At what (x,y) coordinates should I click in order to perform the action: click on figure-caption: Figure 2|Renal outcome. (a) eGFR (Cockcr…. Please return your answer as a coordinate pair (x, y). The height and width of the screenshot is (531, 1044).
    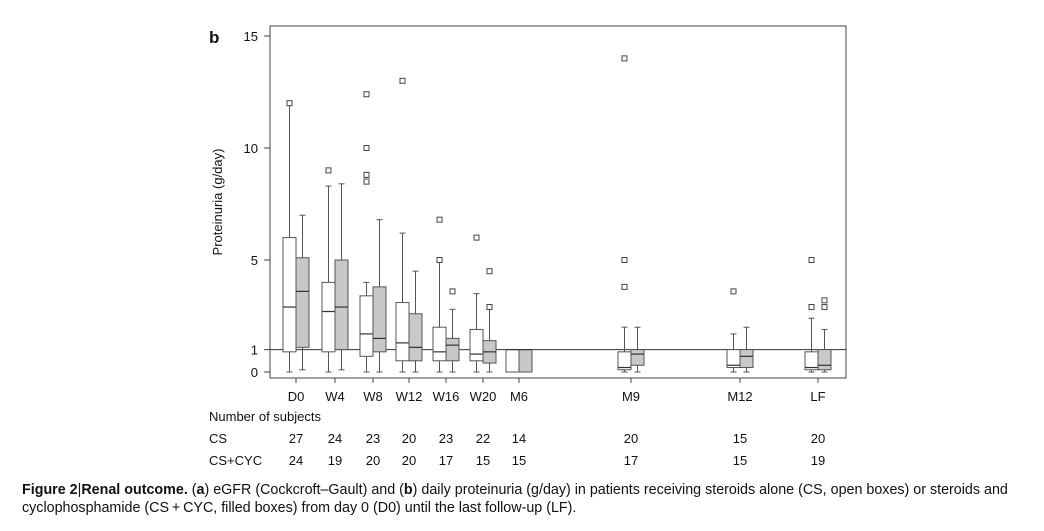
    Looking at the image, I should click on (522, 499).